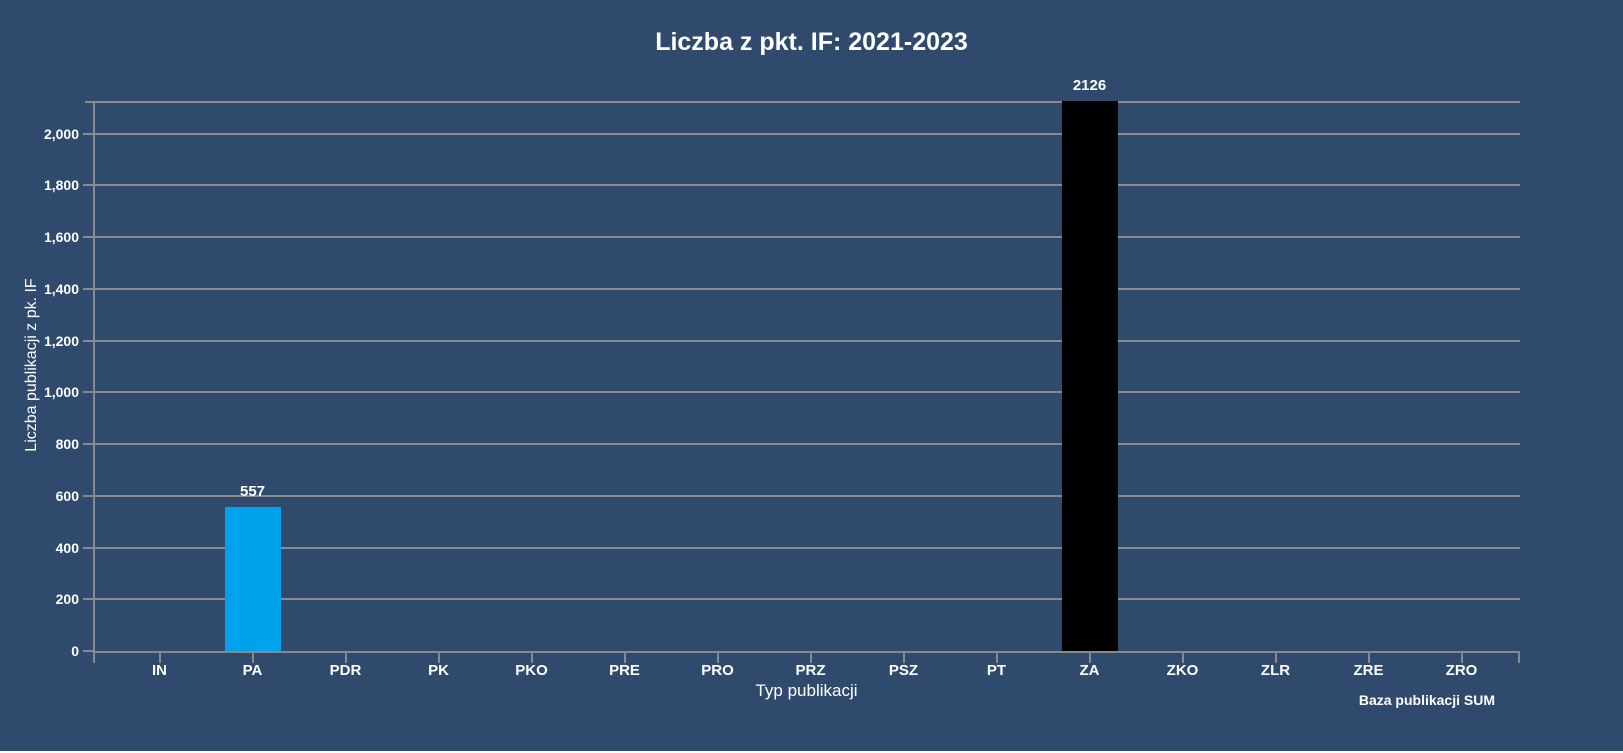  What do you see at coordinates (811, 42) in the screenshot?
I see `chart-title: Liczba z pkt. IF: 2021-2023` at bounding box center [811, 42].